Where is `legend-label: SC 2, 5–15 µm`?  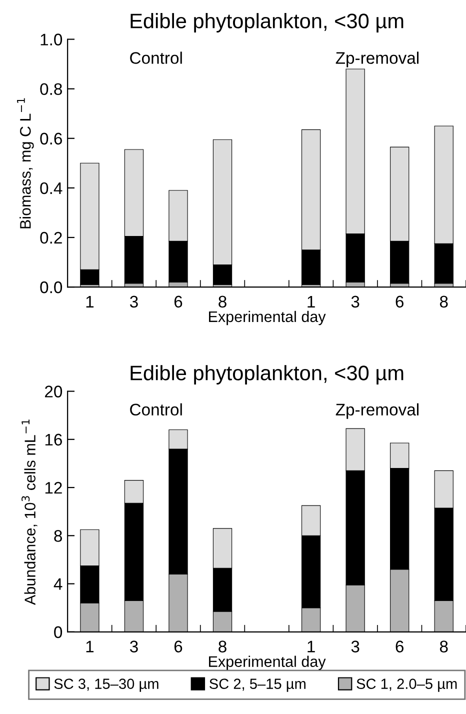
legend-label: SC 2, 5–15 µm is located at coordinates (258, 685).